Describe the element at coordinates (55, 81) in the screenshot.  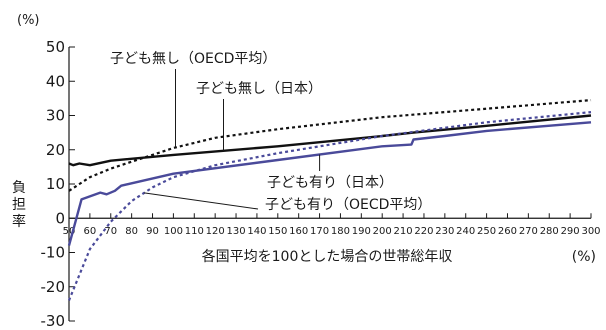
I see `y-tick-label: 40` at that location.